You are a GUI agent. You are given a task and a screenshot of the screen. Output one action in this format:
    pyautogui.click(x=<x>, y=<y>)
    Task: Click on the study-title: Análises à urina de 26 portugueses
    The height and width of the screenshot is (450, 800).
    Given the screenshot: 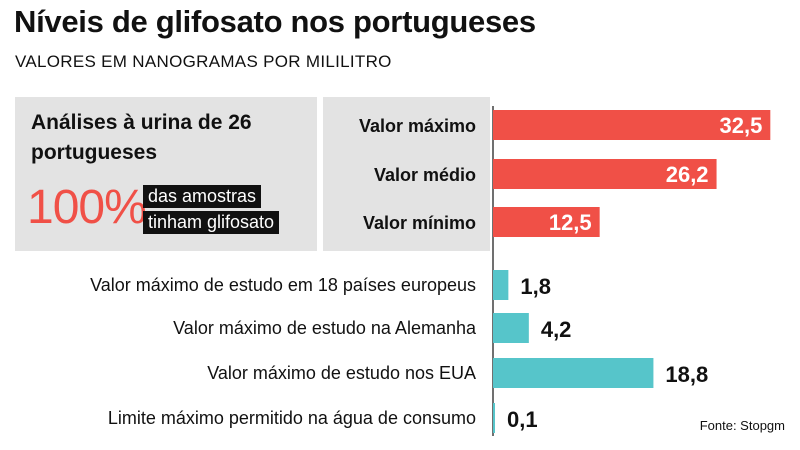 What is the action you would take?
    pyautogui.click(x=141, y=137)
    